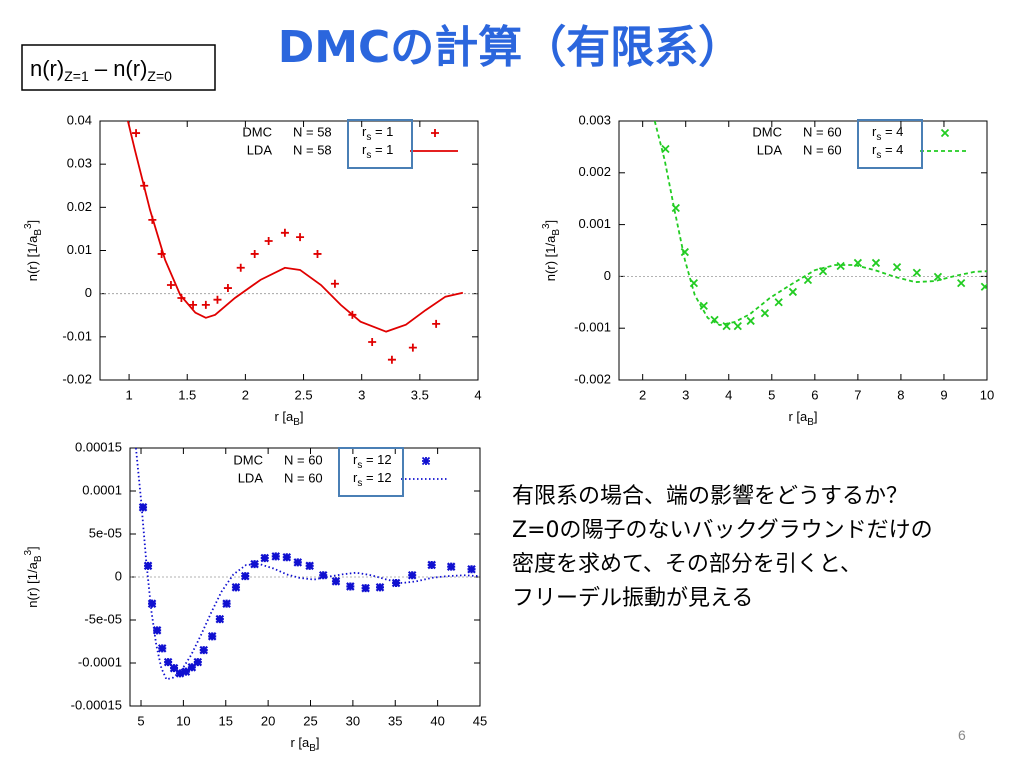 This screenshot has height=772, width=1024. What do you see at coordinates (98, 446) in the screenshot?
I see `y-tick-label: 0.00015` at bounding box center [98, 446].